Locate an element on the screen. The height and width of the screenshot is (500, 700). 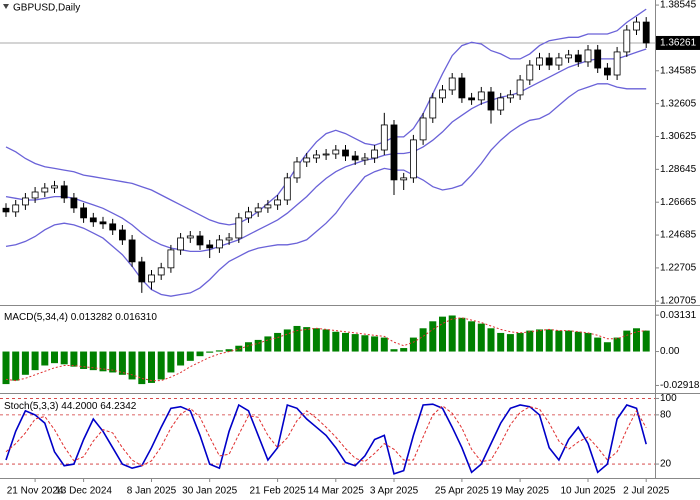
x-tick-label: 2 Jul 2025 is located at coordinates (646, 491).